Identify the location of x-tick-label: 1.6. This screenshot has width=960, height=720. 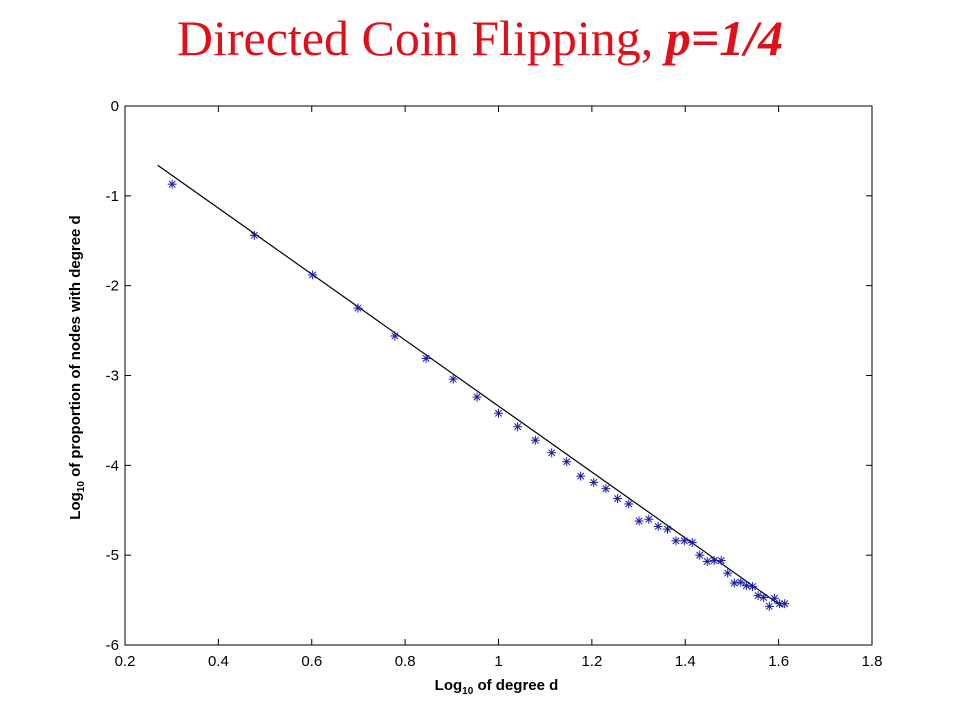
(778, 661).